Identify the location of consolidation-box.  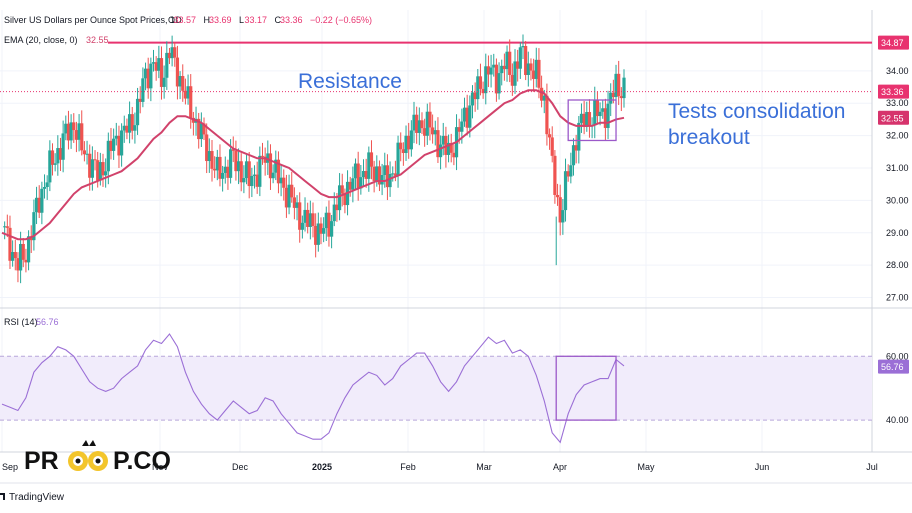
(592, 120).